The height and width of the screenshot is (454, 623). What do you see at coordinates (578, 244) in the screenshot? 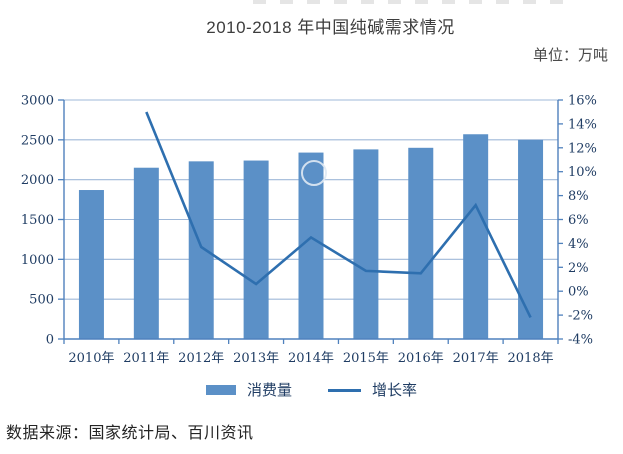
I see `svg-text: 4%` at bounding box center [578, 244].